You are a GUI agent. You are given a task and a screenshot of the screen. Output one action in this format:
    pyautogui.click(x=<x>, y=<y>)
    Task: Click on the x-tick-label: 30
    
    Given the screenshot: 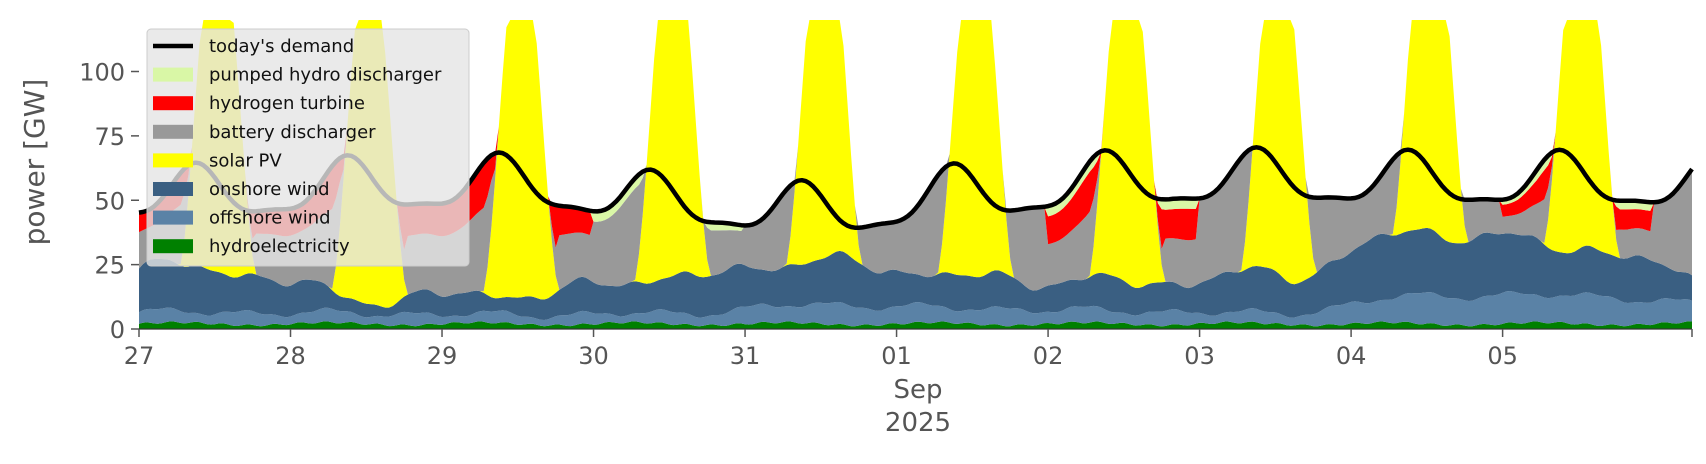 What is the action you would take?
    pyautogui.click(x=593, y=356)
    